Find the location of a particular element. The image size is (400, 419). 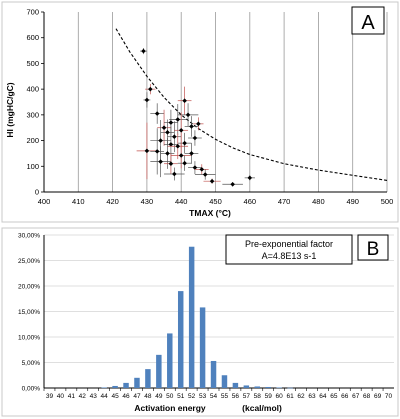

panel-b-x-tick-label: 39 is located at coordinates (50, 396).